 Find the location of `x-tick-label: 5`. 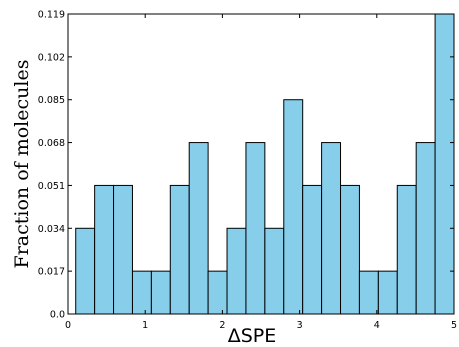

x-tick-label: 5 is located at coordinates (454, 325).